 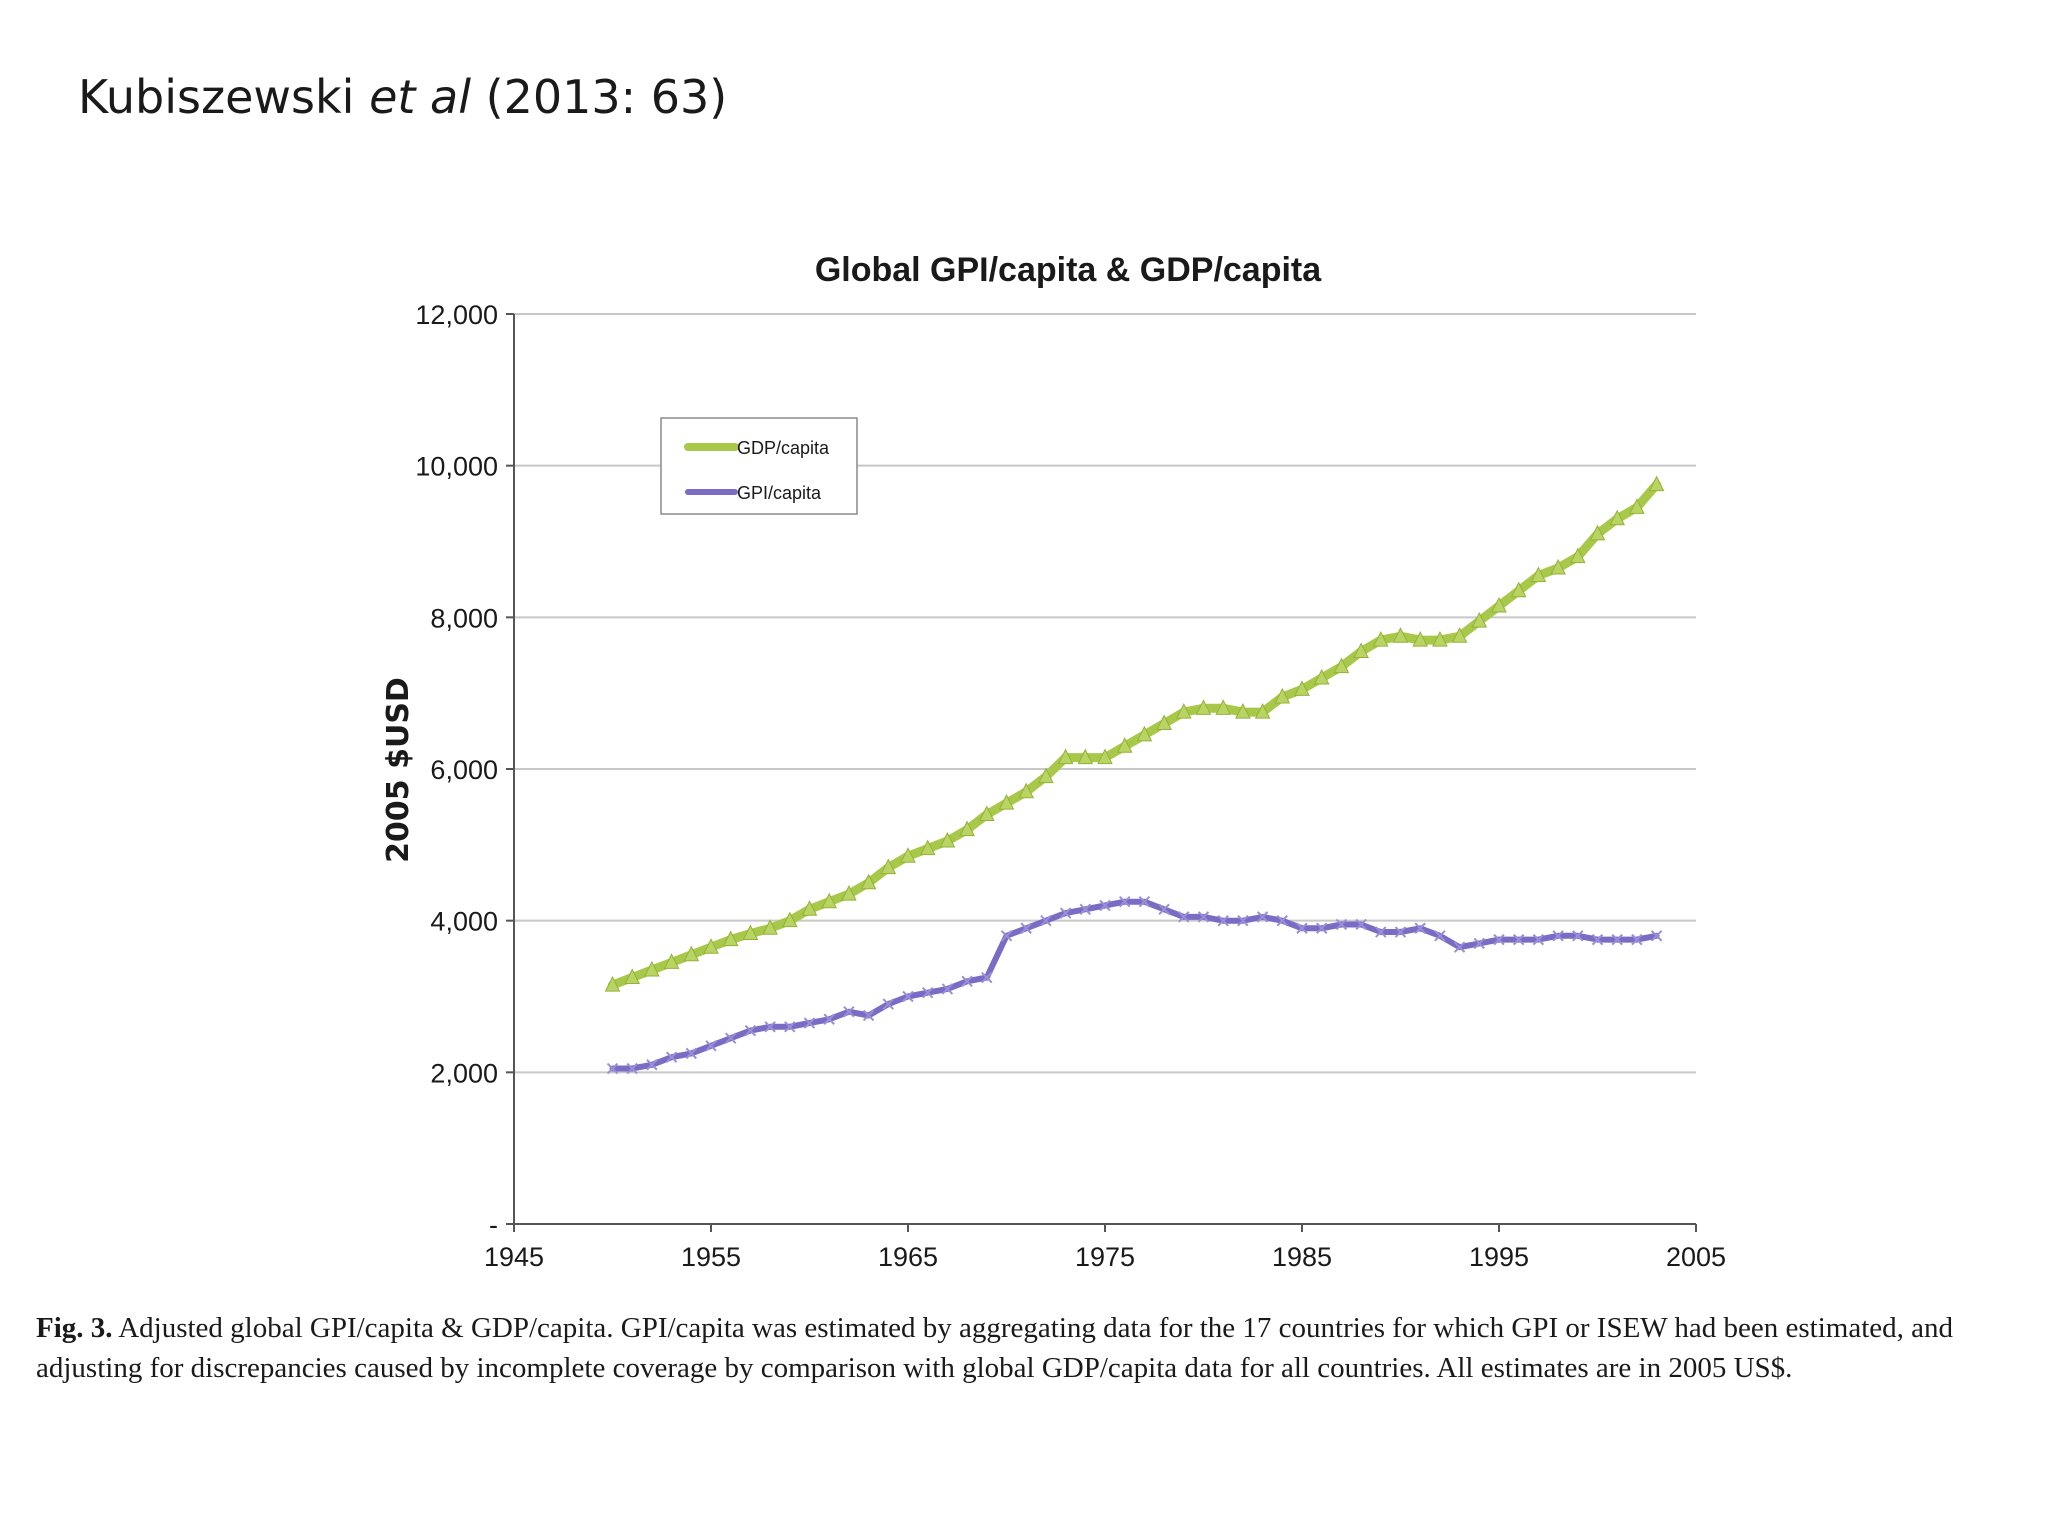 What do you see at coordinates (809, 1023) in the screenshot?
I see `point-gpi-capita-1960` at bounding box center [809, 1023].